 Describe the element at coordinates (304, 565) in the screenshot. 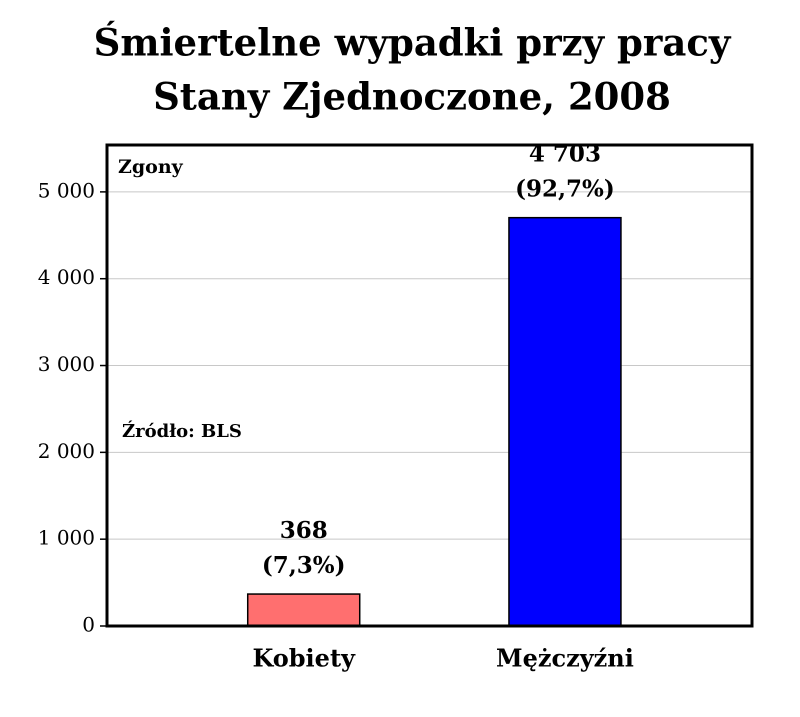

I see `share-label: (7,3%)` at that location.